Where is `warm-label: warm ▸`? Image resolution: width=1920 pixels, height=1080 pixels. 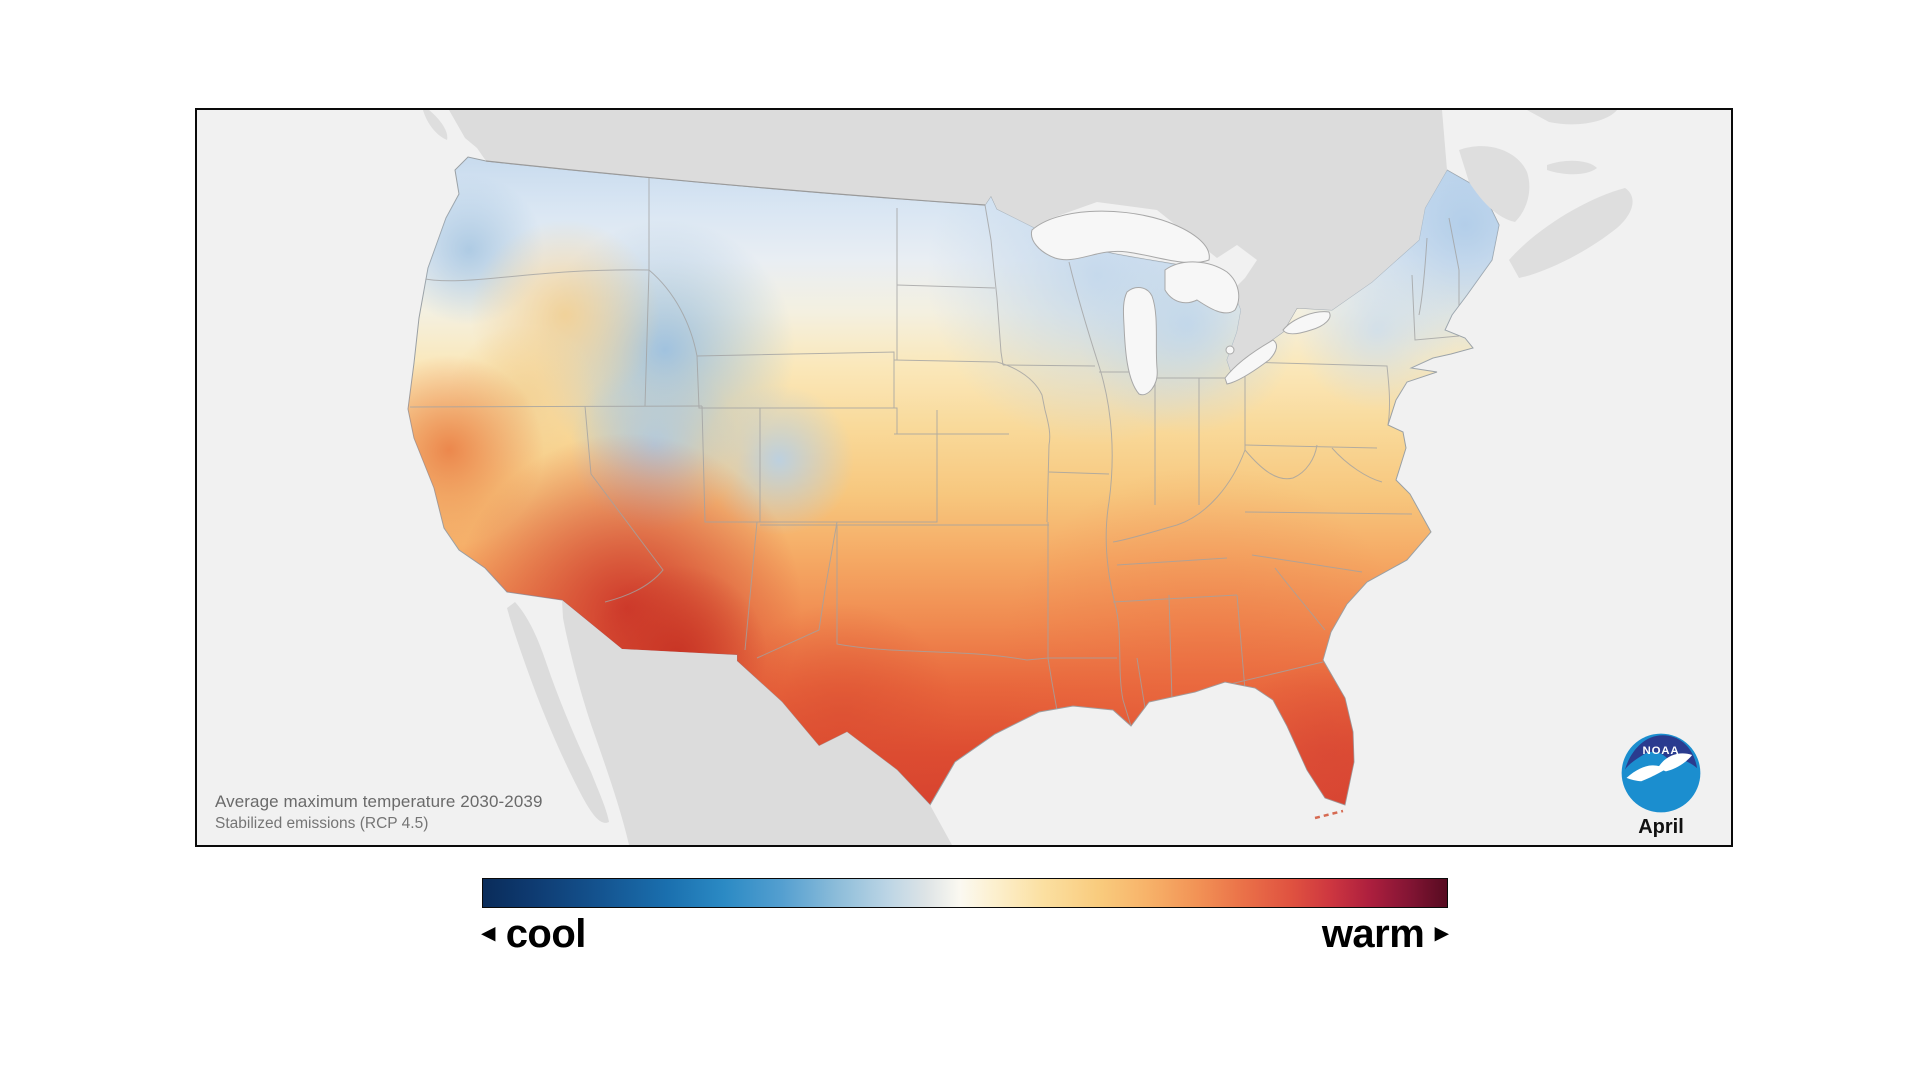 warm-label: warm ▸ is located at coordinates (1385, 934).